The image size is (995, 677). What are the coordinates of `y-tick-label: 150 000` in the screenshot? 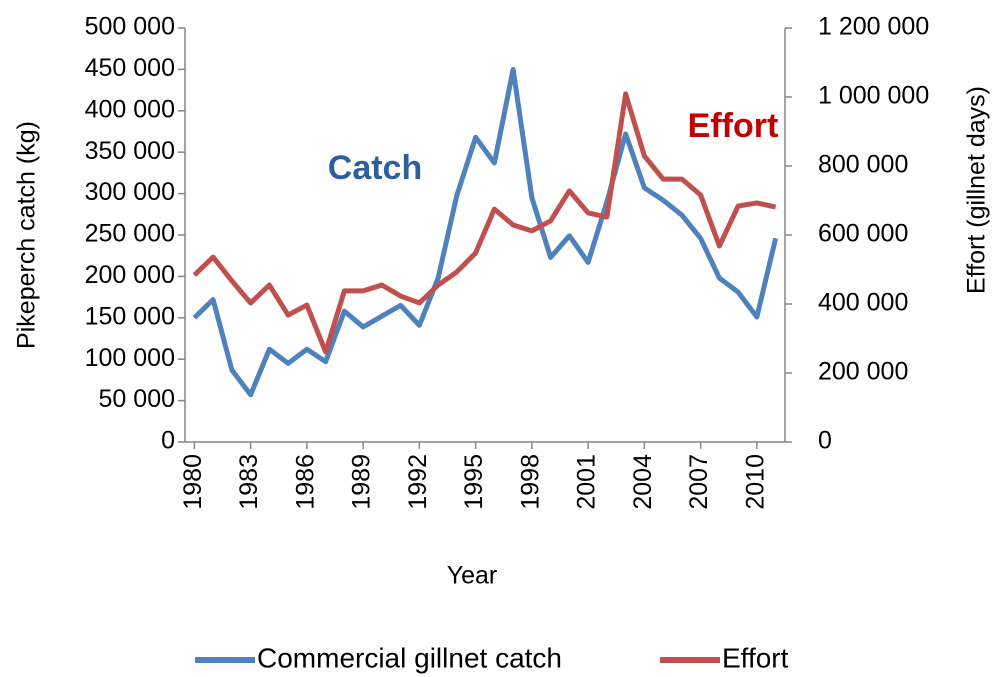 It's located at (130, 316).